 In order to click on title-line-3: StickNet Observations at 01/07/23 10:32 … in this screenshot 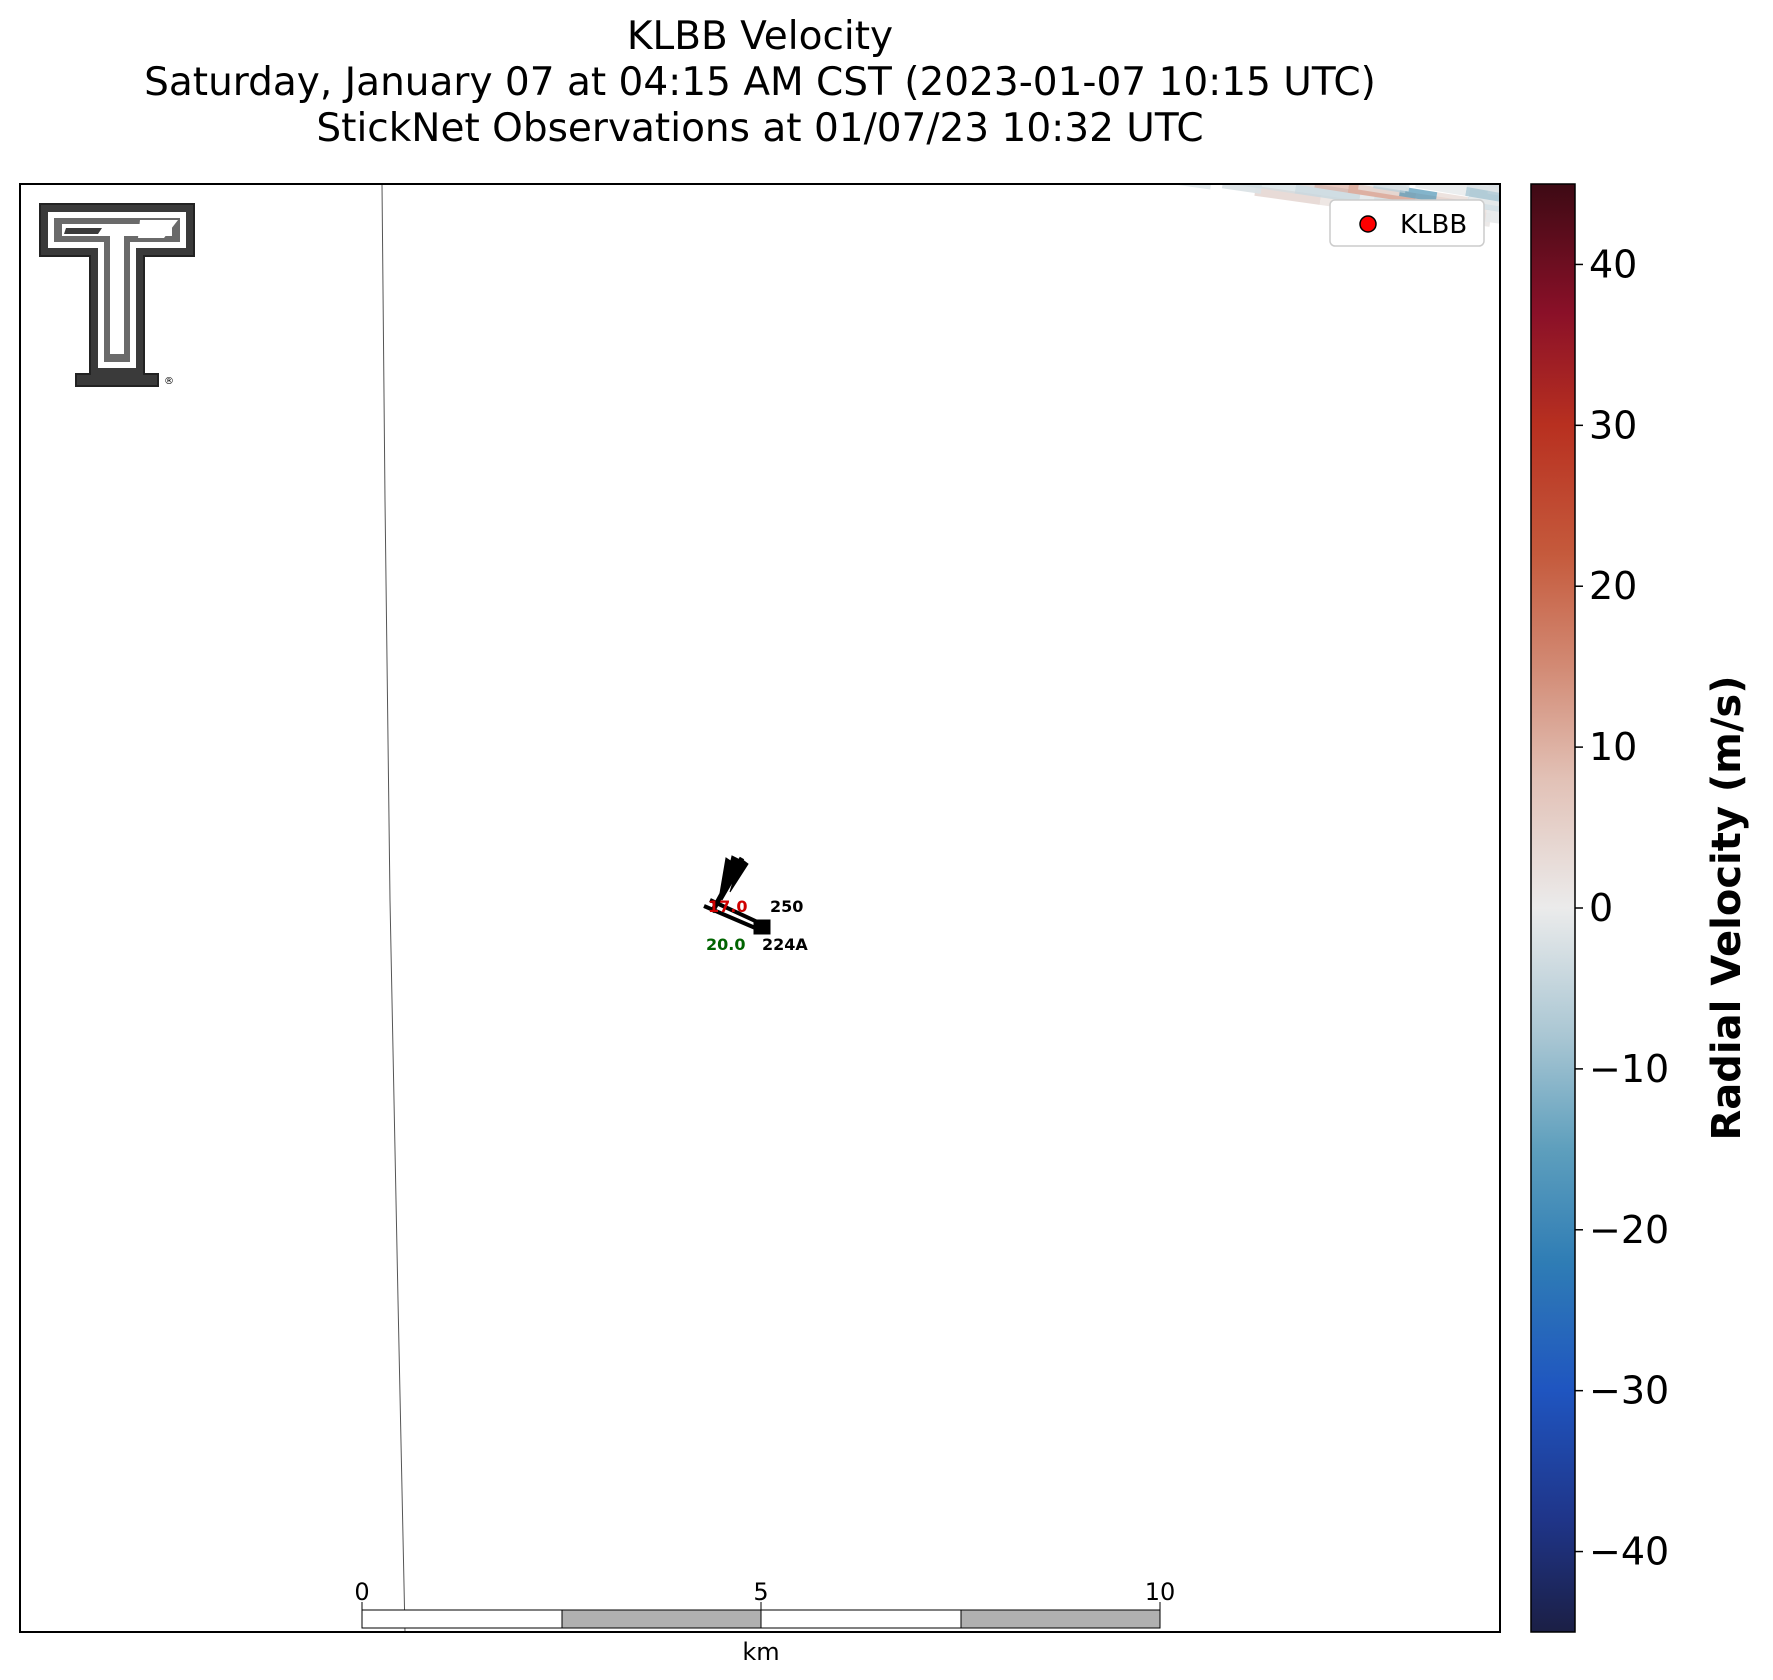, I will do `click(760, 128)`.